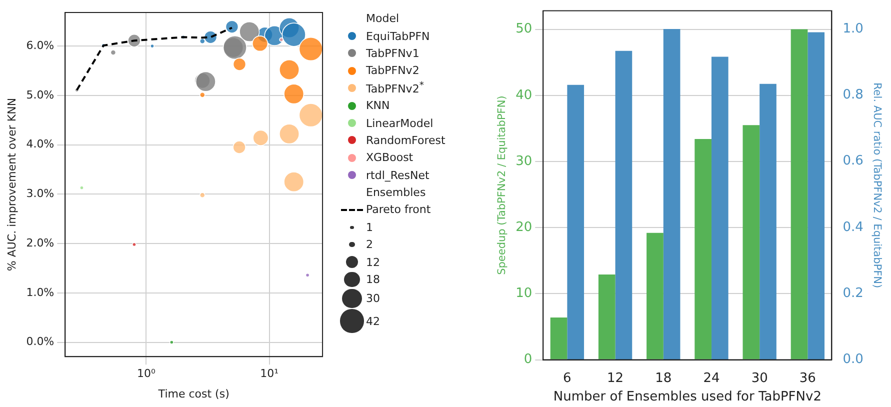  Describe the element at coordinates (524, 227) in the screenshot. I see `y-tick-label: 20` at that location.